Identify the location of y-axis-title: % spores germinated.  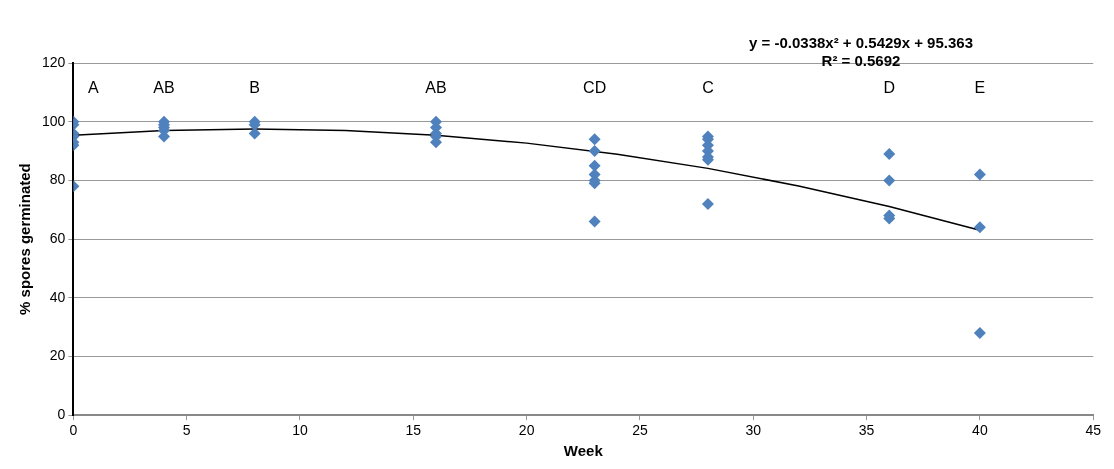
(25, 239).